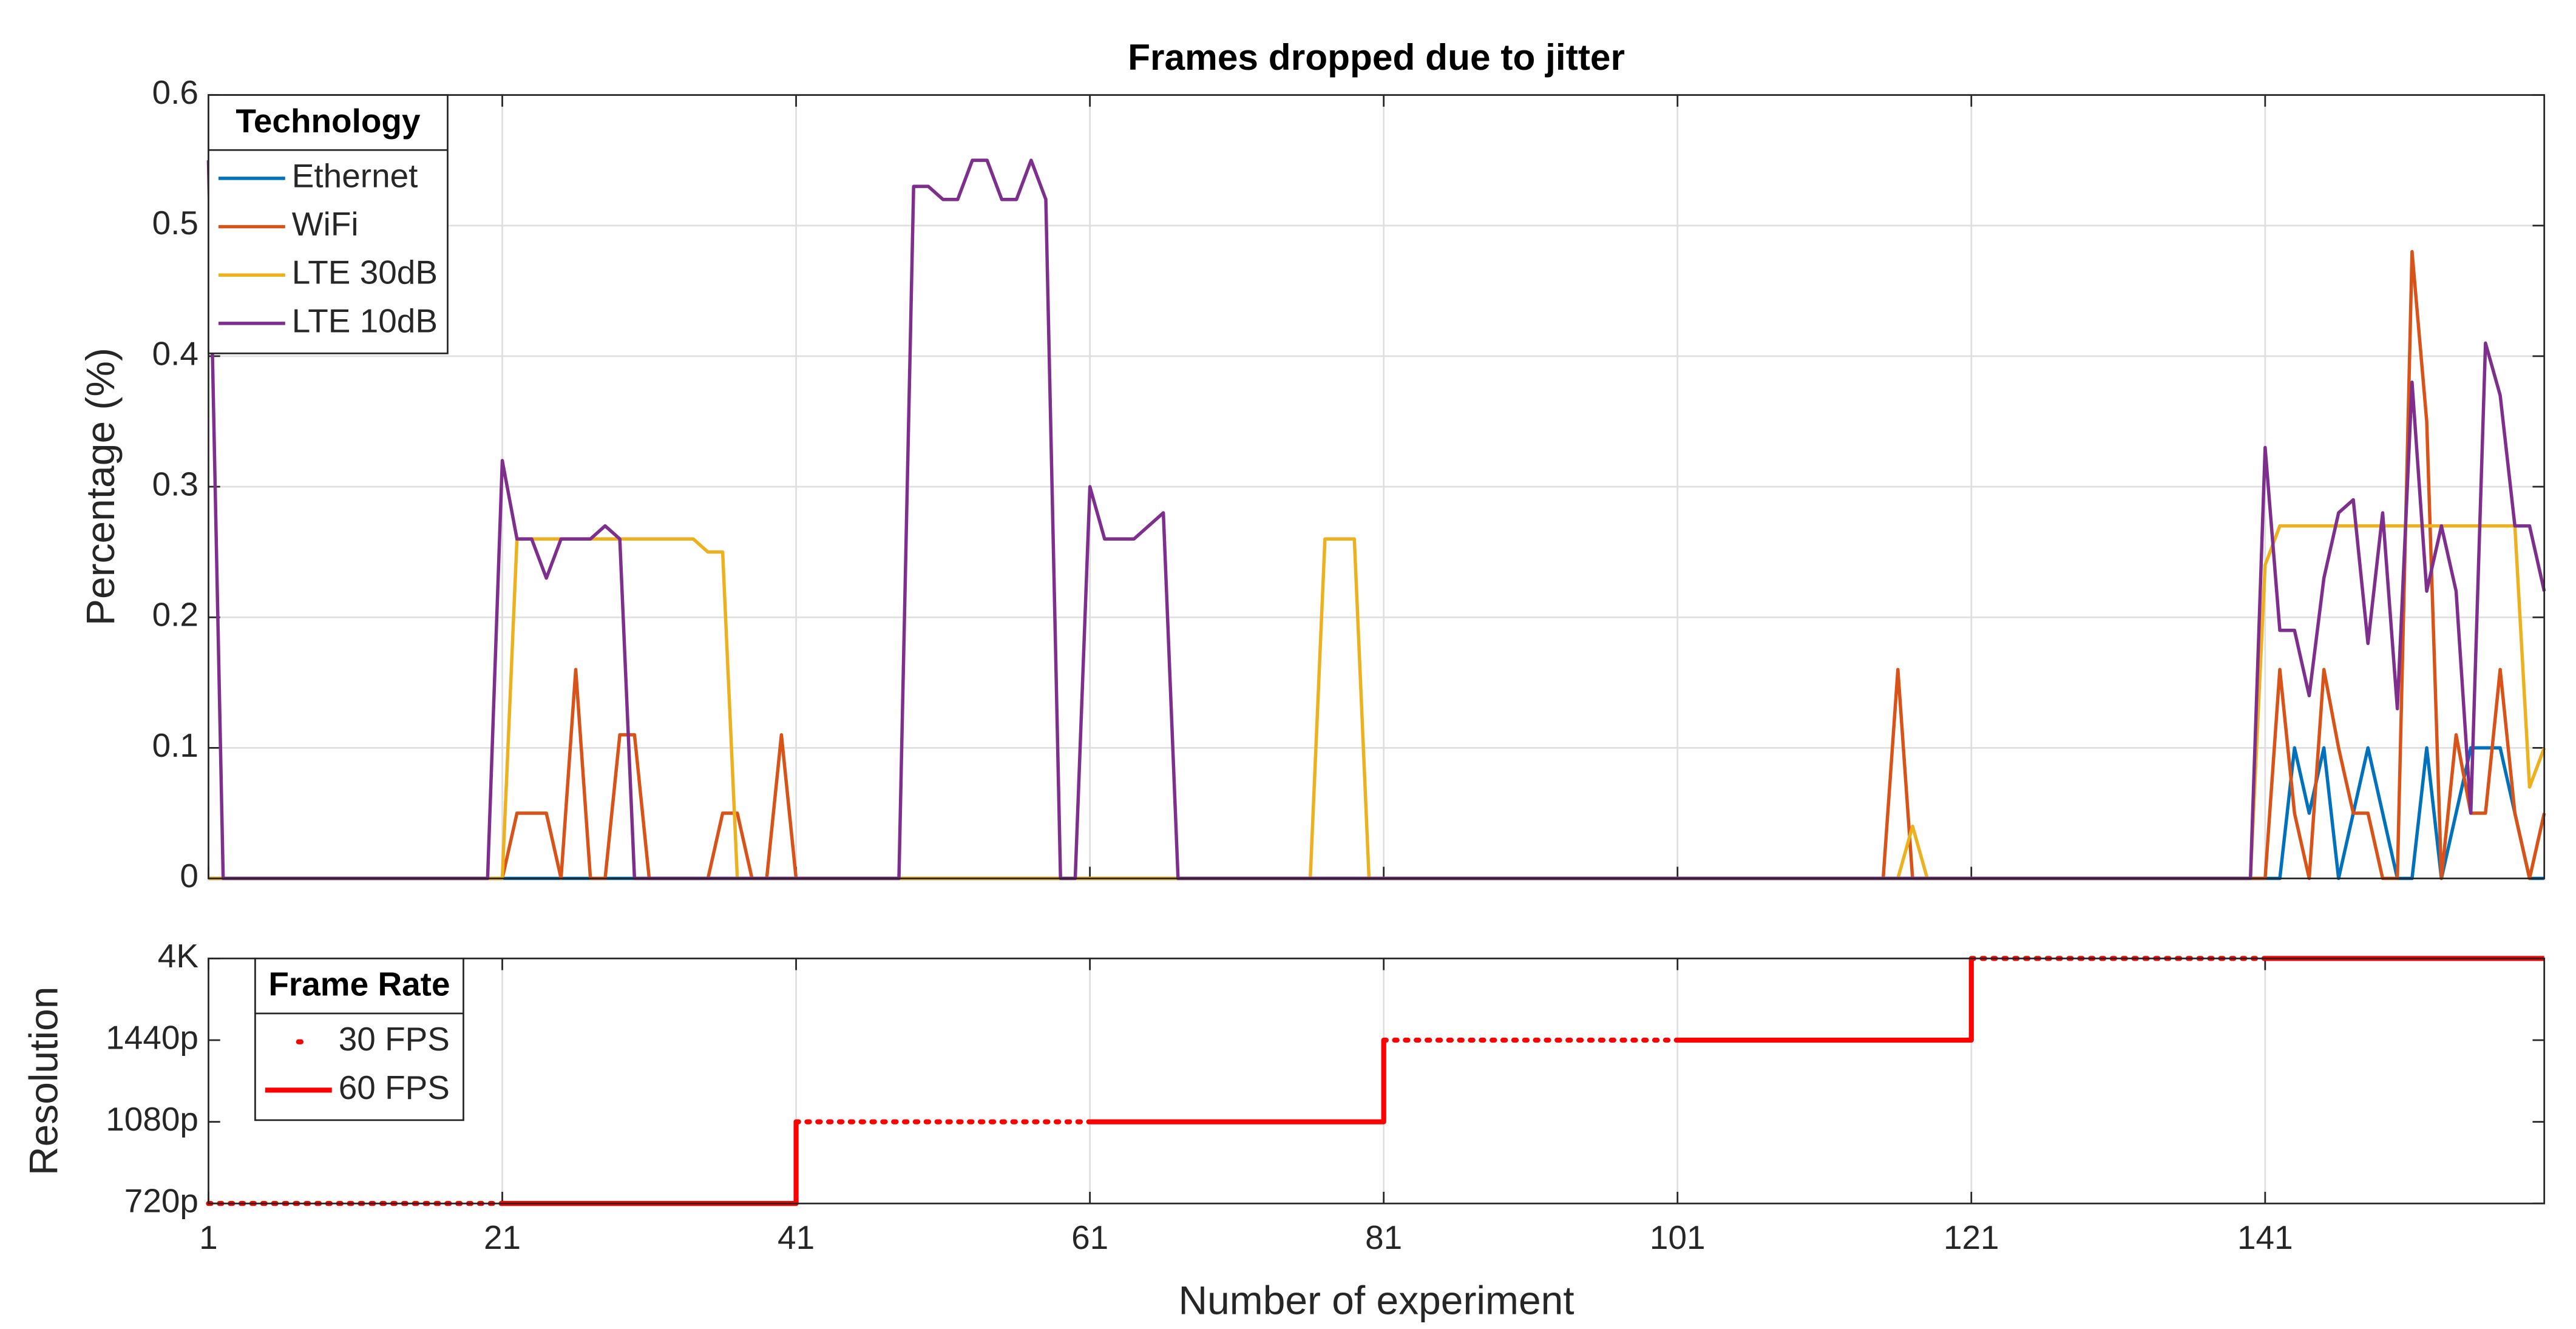  I want to click on legend: Frame Rate 30 FPS 60 FPS, so click(359, 1039).